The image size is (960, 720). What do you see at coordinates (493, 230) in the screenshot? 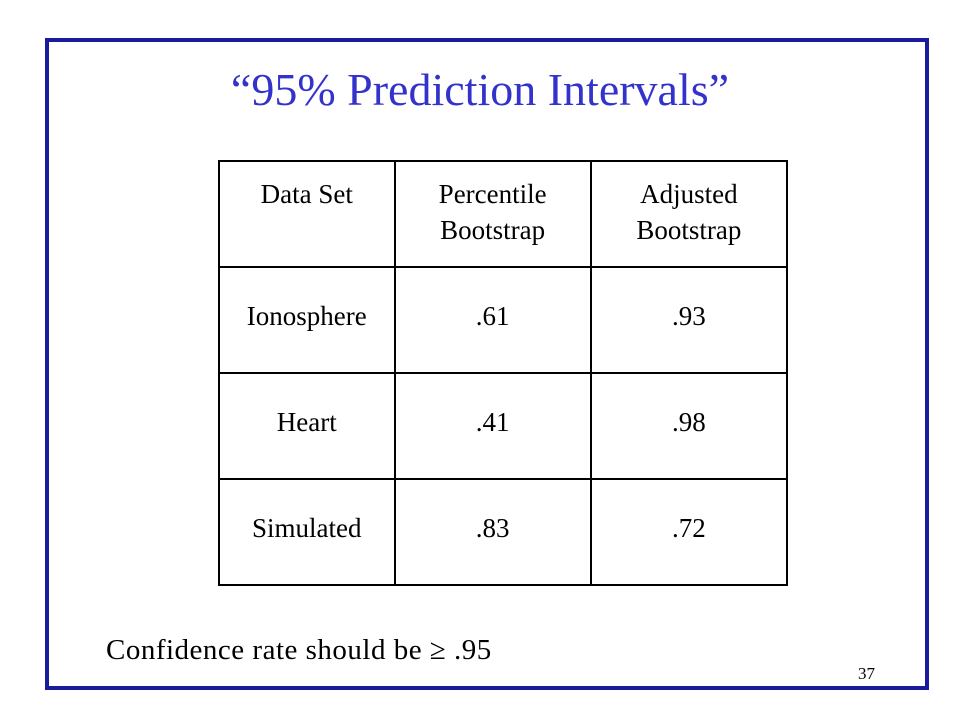
I see `header-percentile-line-2: Bootstrap` at bounding box center [493, 230].